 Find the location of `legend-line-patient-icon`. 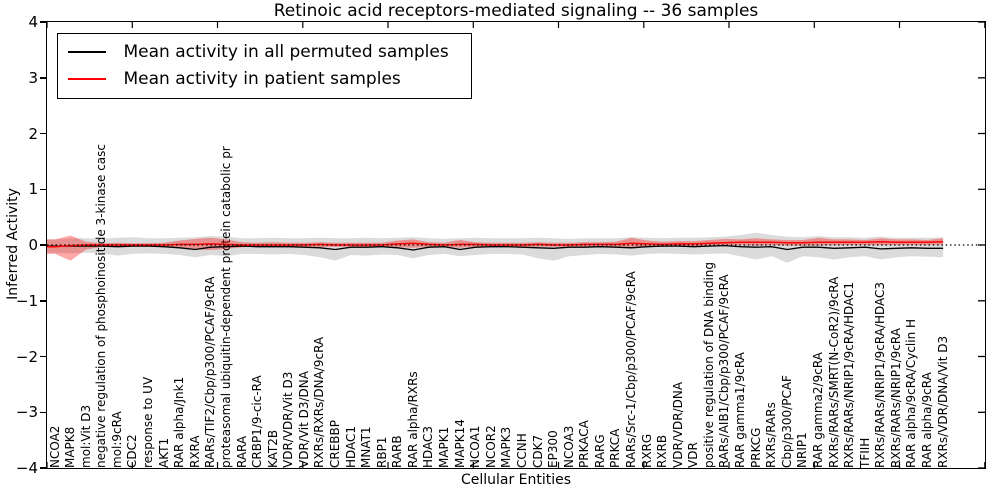

legend-line-patient-icon is located at coordinates (86, 79).